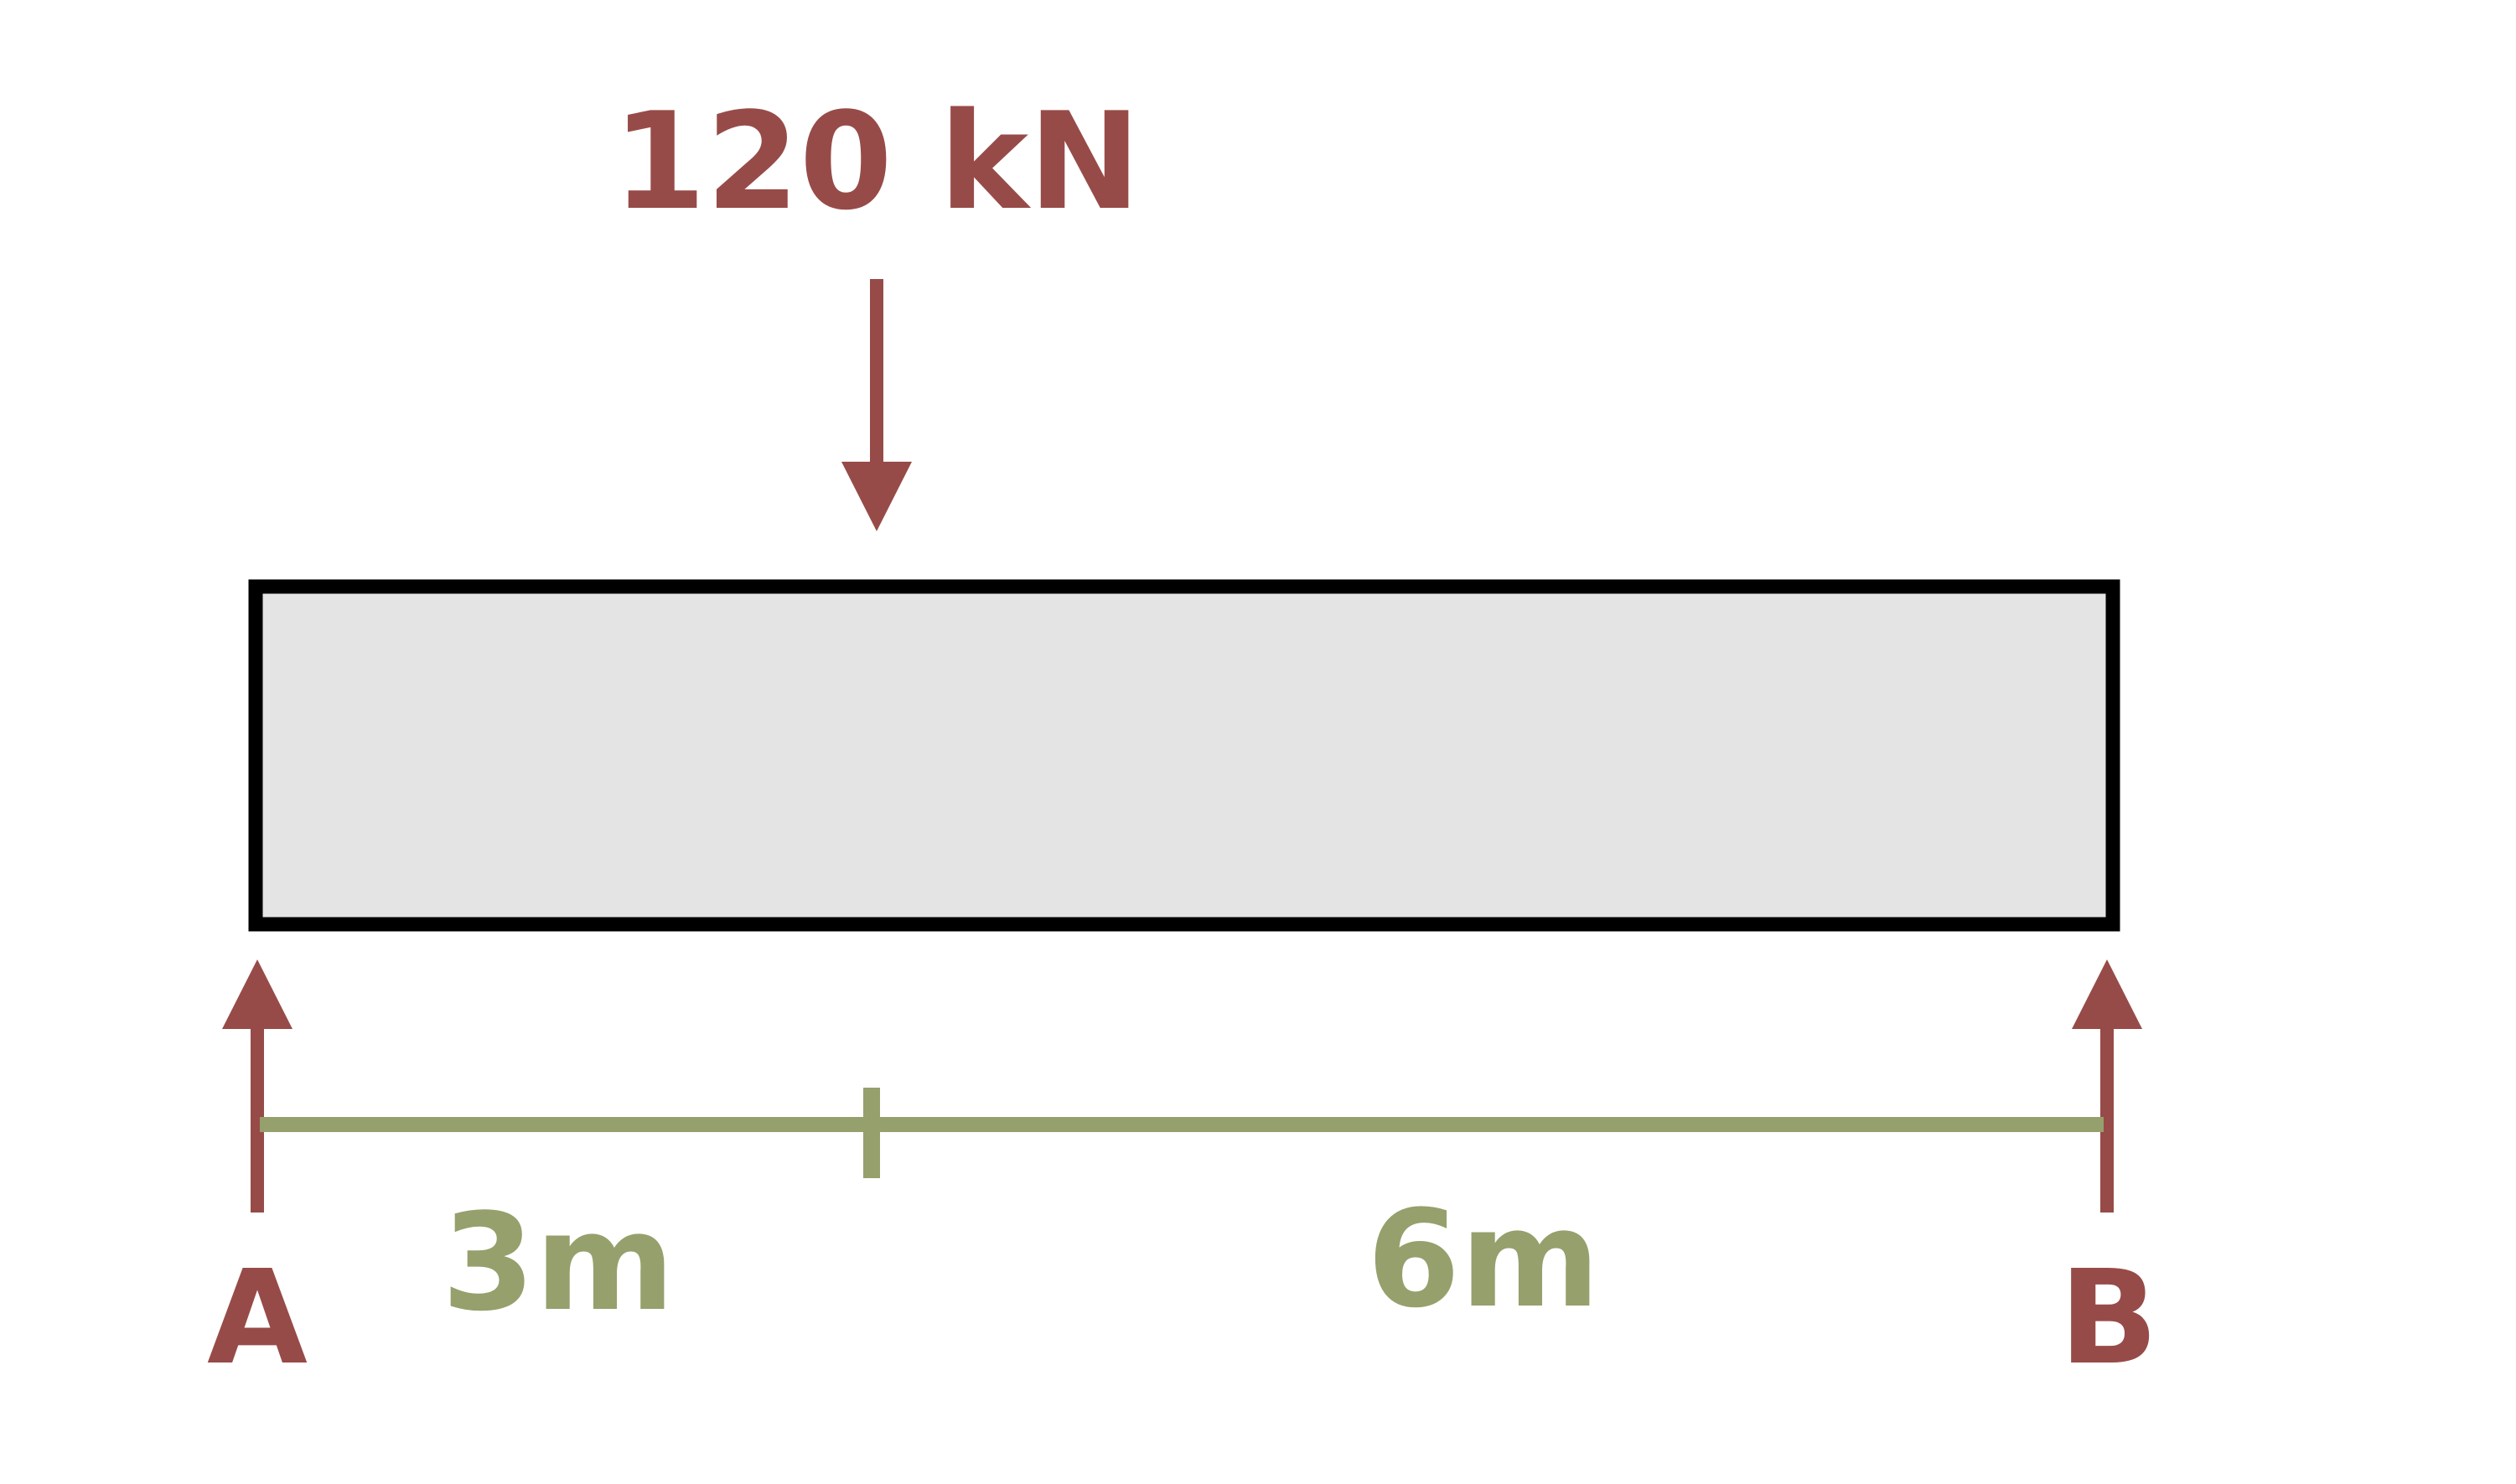 The height and width of the screenshot is (1484, 2516). Describe the element at coordinates (1483, 1259) in the screenshot. I see `dimension-label-6m: 6m` at that location.